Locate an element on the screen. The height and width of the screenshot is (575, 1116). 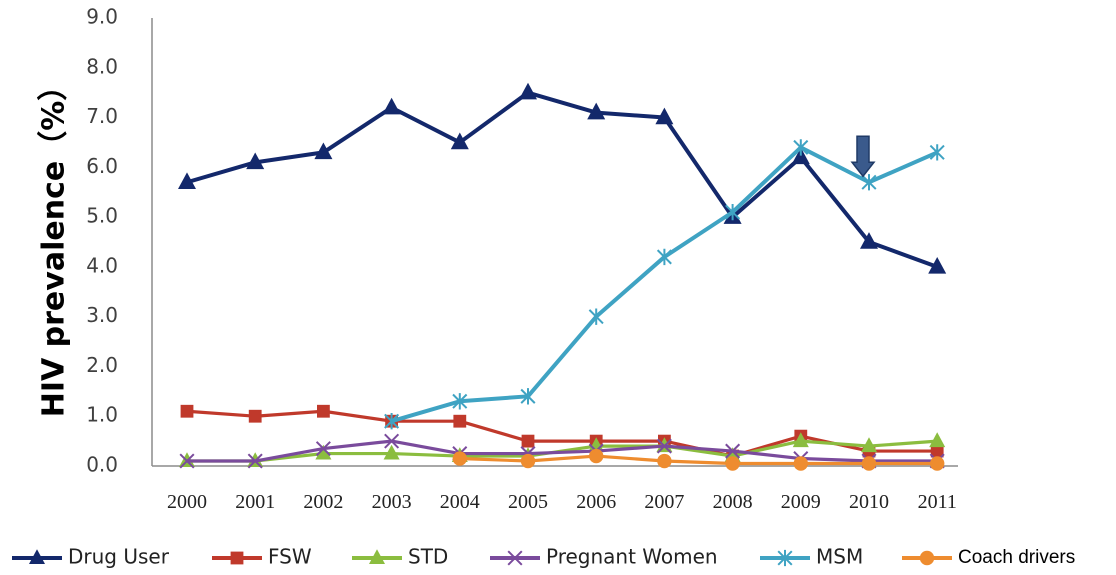
x-tick-label: 2006 is located at coordinates (596, 502).